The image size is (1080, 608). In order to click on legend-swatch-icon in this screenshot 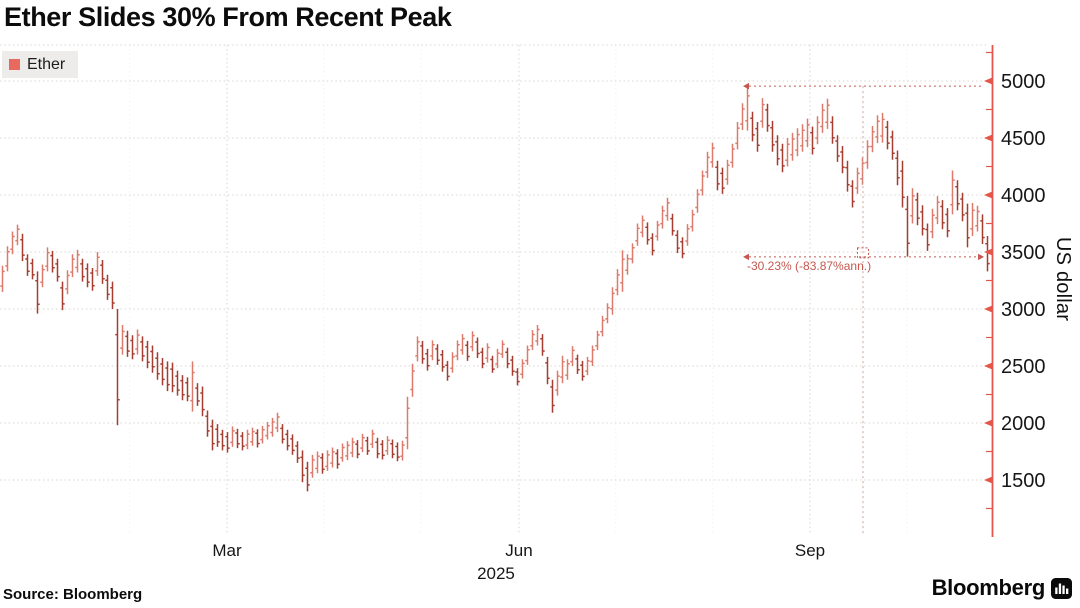, I will do `click(14, 64)`.